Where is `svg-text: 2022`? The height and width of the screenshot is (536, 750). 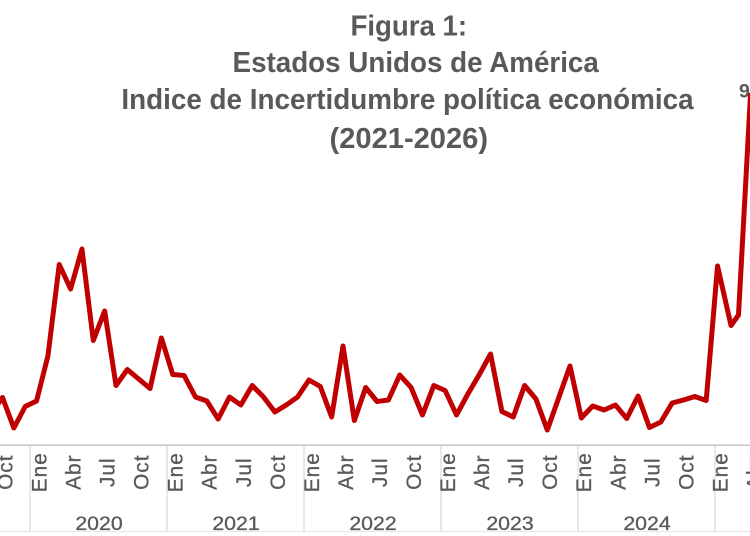
svg-text: 2022 is located at coordinates (372, 524).